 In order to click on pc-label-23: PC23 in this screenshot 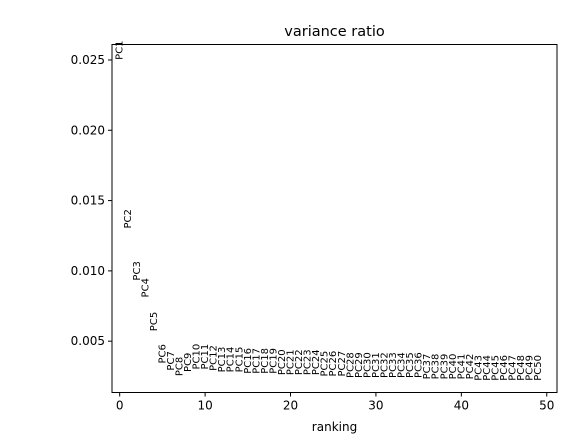, I will do `click(308, 362)`.